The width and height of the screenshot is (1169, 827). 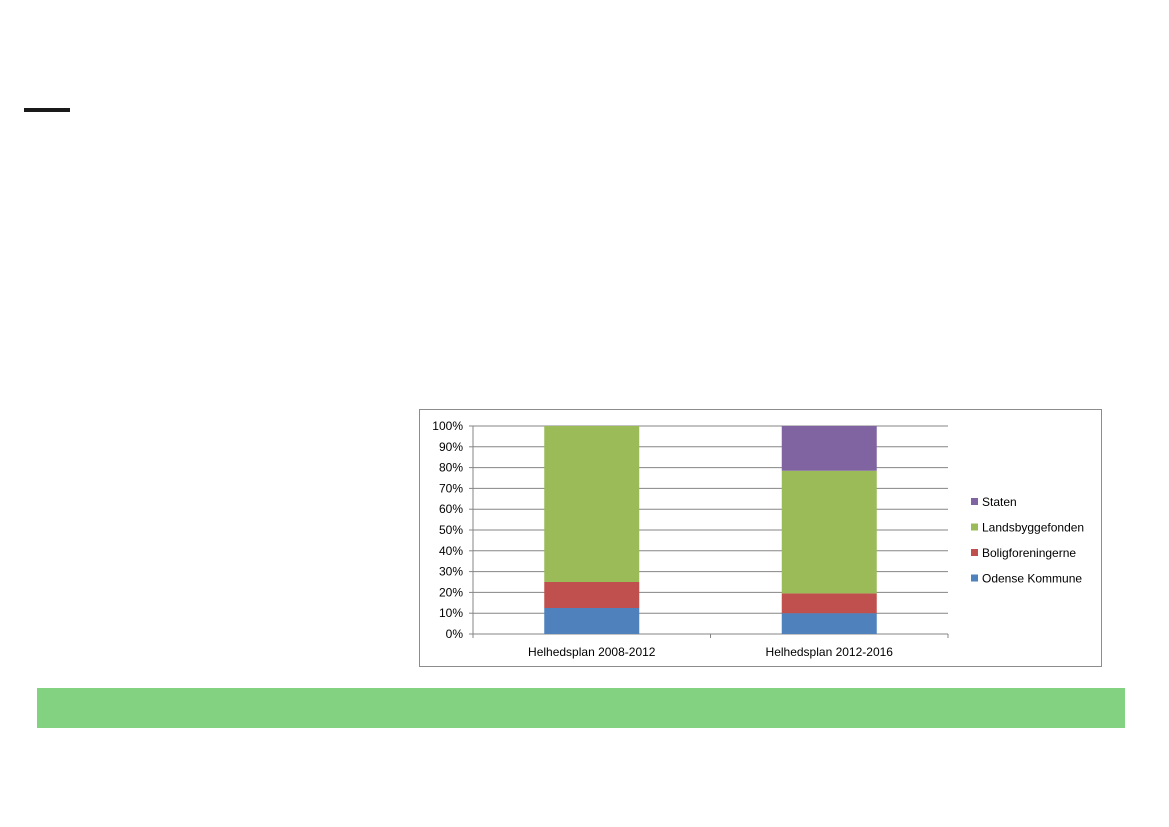 I want to click on y-tick-label: 70%, so click(x=451, y=488).